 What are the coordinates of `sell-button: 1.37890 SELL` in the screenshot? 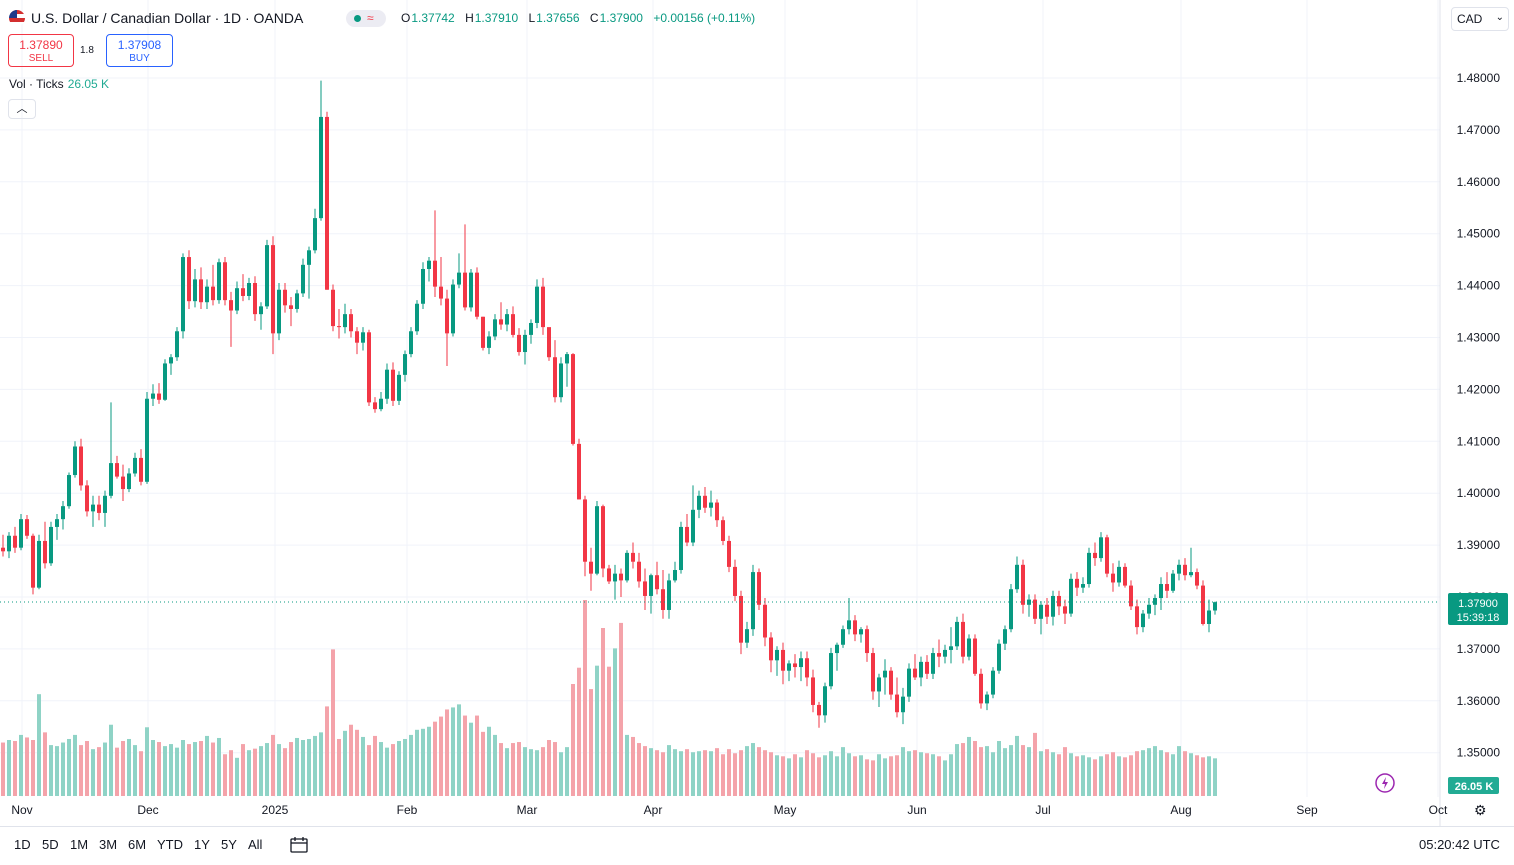 It's located at (41, 50).